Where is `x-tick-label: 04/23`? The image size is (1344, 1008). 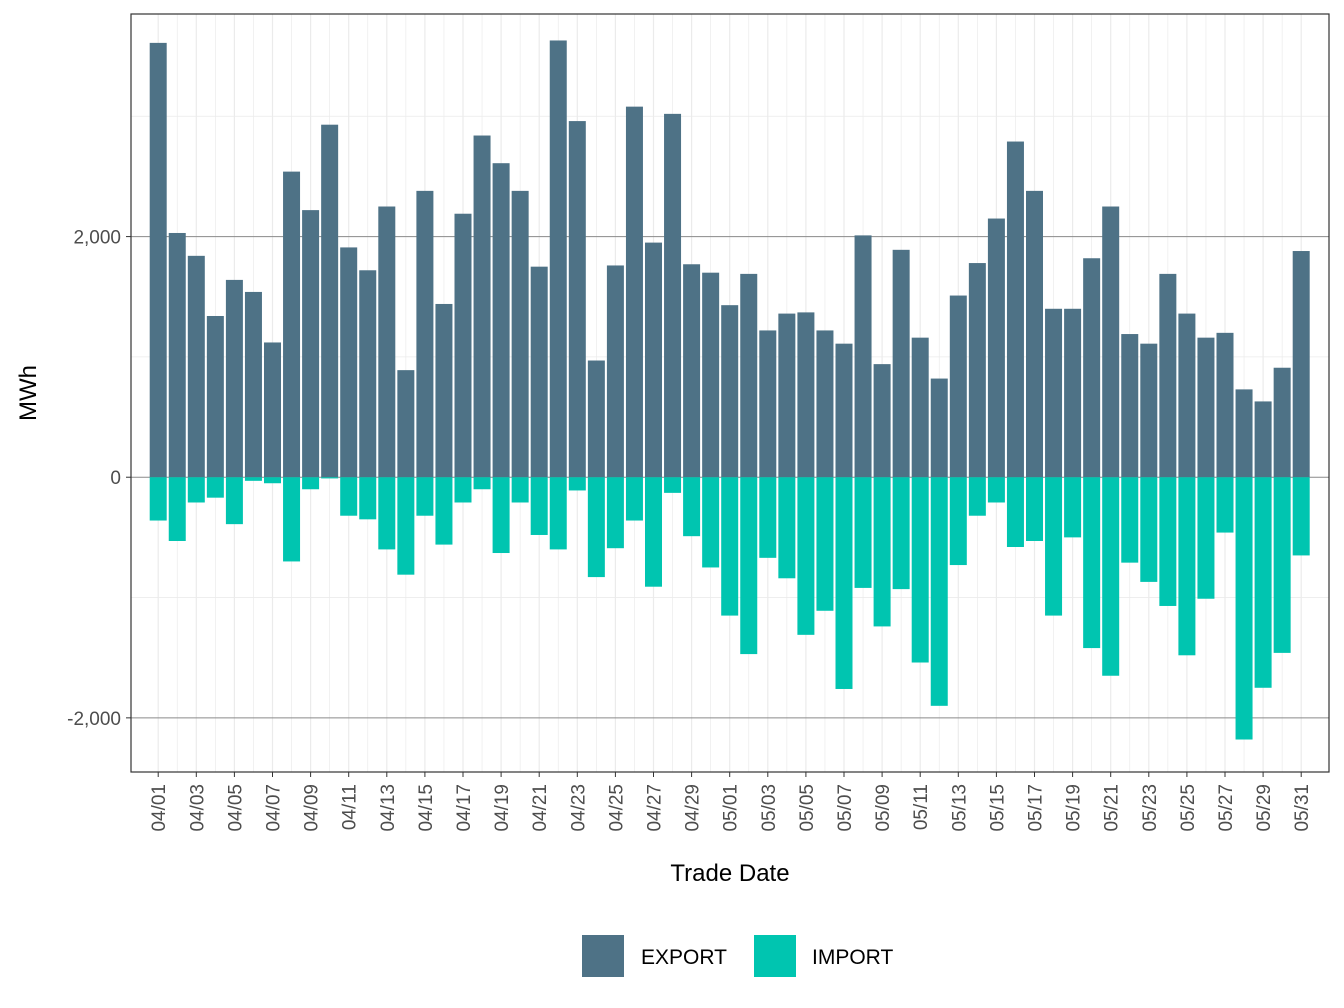 x-tick-label: 04/23 is located at coordinates (578, 808).